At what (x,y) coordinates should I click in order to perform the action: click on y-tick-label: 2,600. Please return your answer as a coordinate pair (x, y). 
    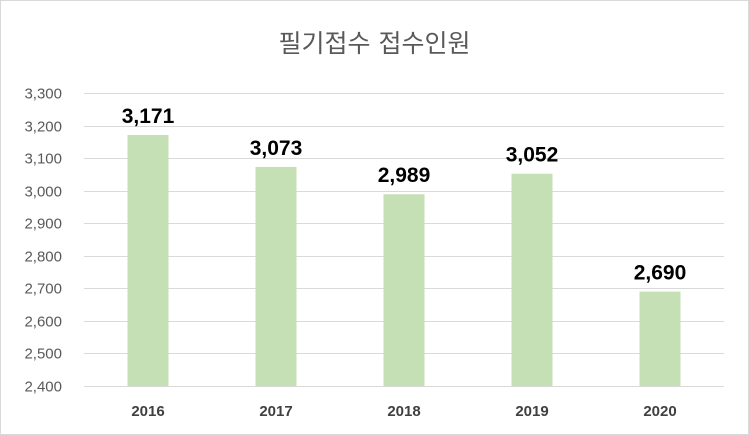
    Looking at the image, I should click on (43, 322).